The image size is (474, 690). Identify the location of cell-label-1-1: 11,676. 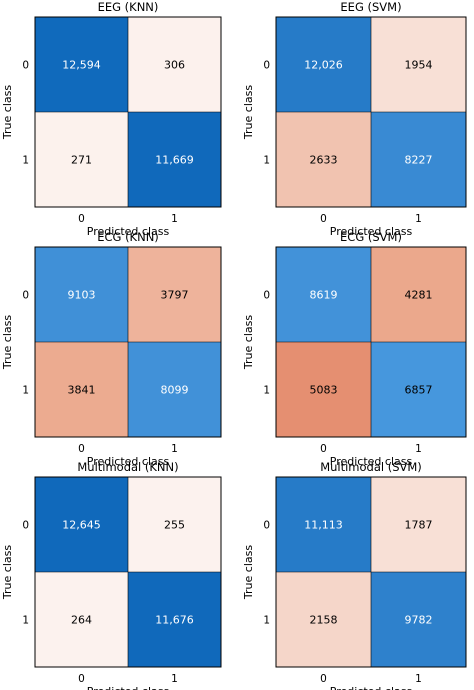
(174, 620).